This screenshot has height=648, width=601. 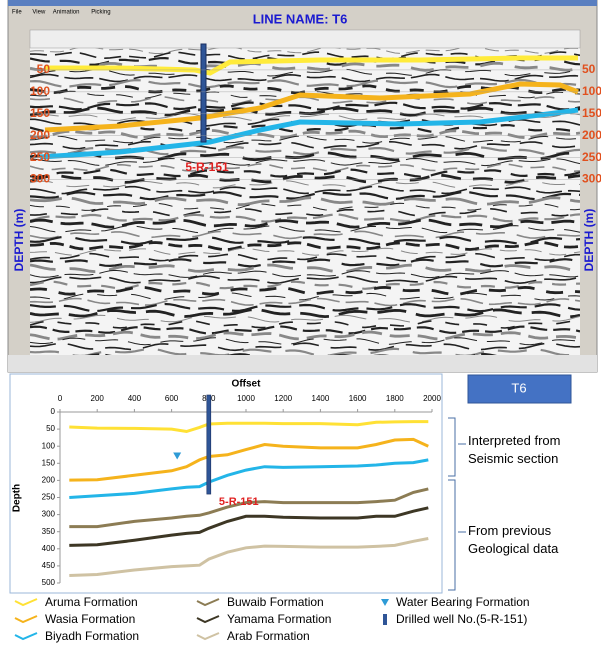 I want to click on menu-item: Animation, so click(x=66, y=13).